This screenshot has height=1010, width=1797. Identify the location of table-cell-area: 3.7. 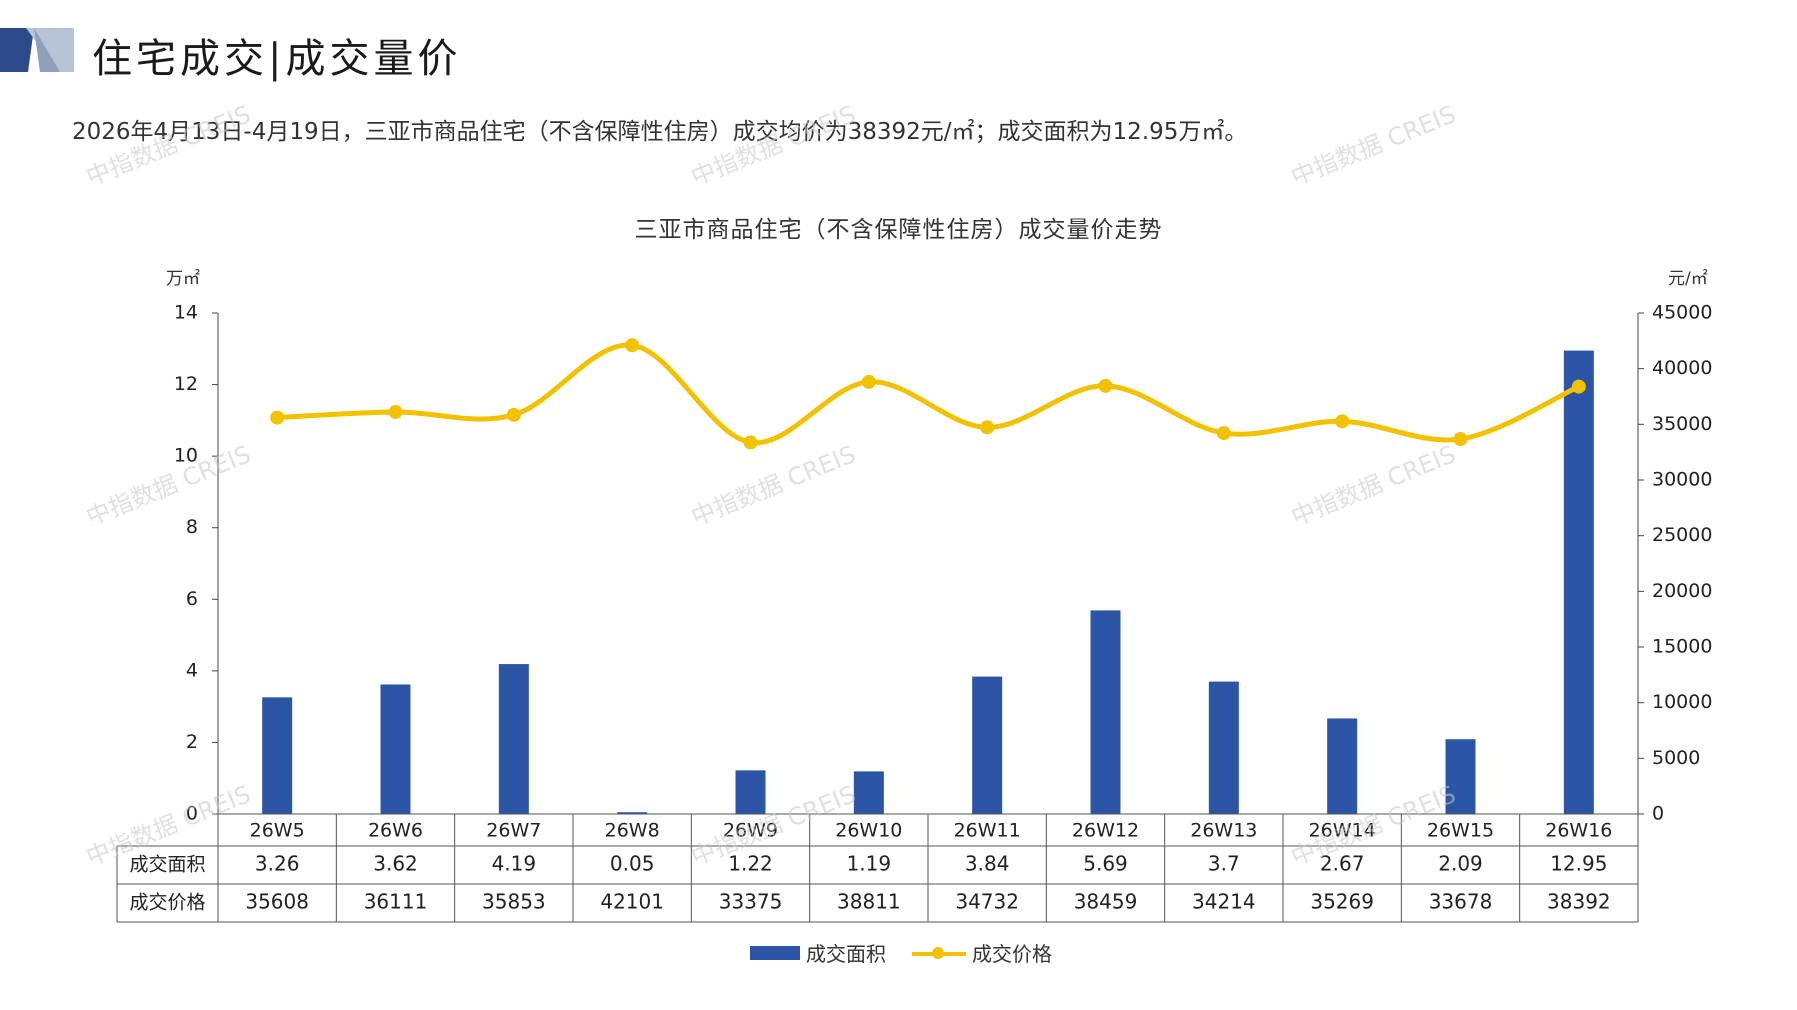
(1224, 864).